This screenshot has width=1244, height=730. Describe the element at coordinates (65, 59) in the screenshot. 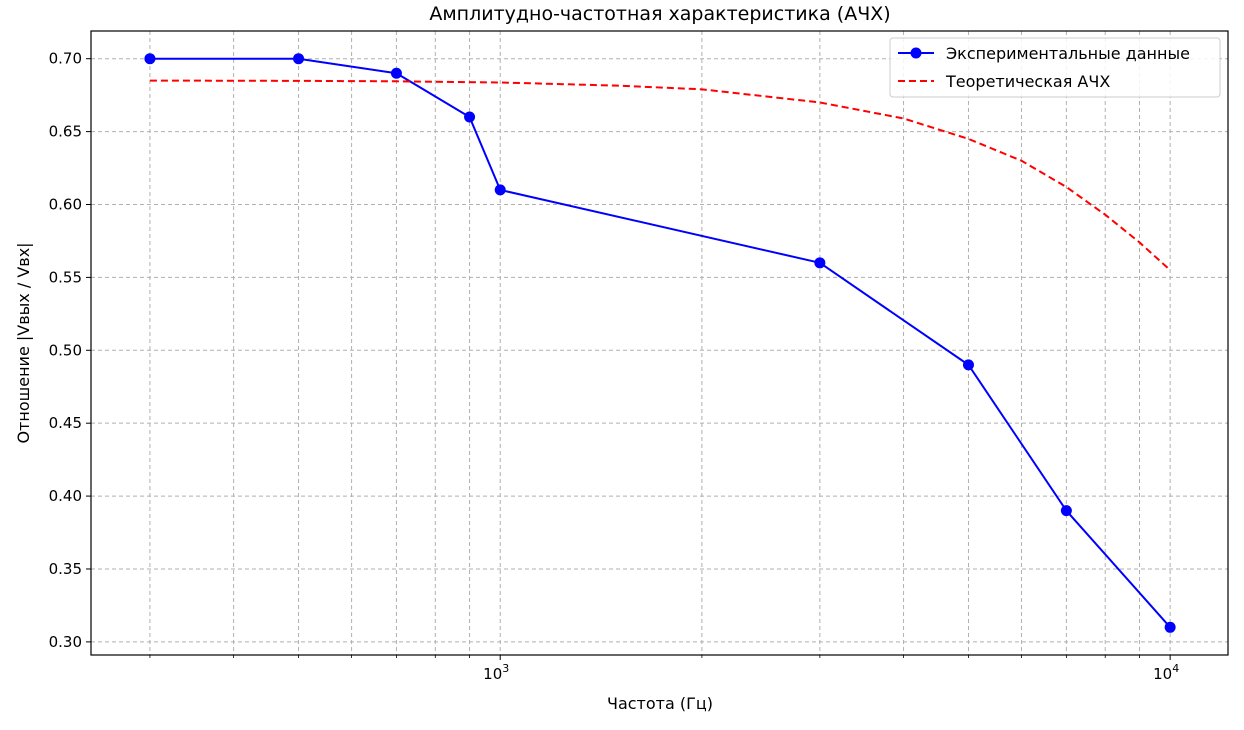

I see `y-tick-label: 0.70` at that location.